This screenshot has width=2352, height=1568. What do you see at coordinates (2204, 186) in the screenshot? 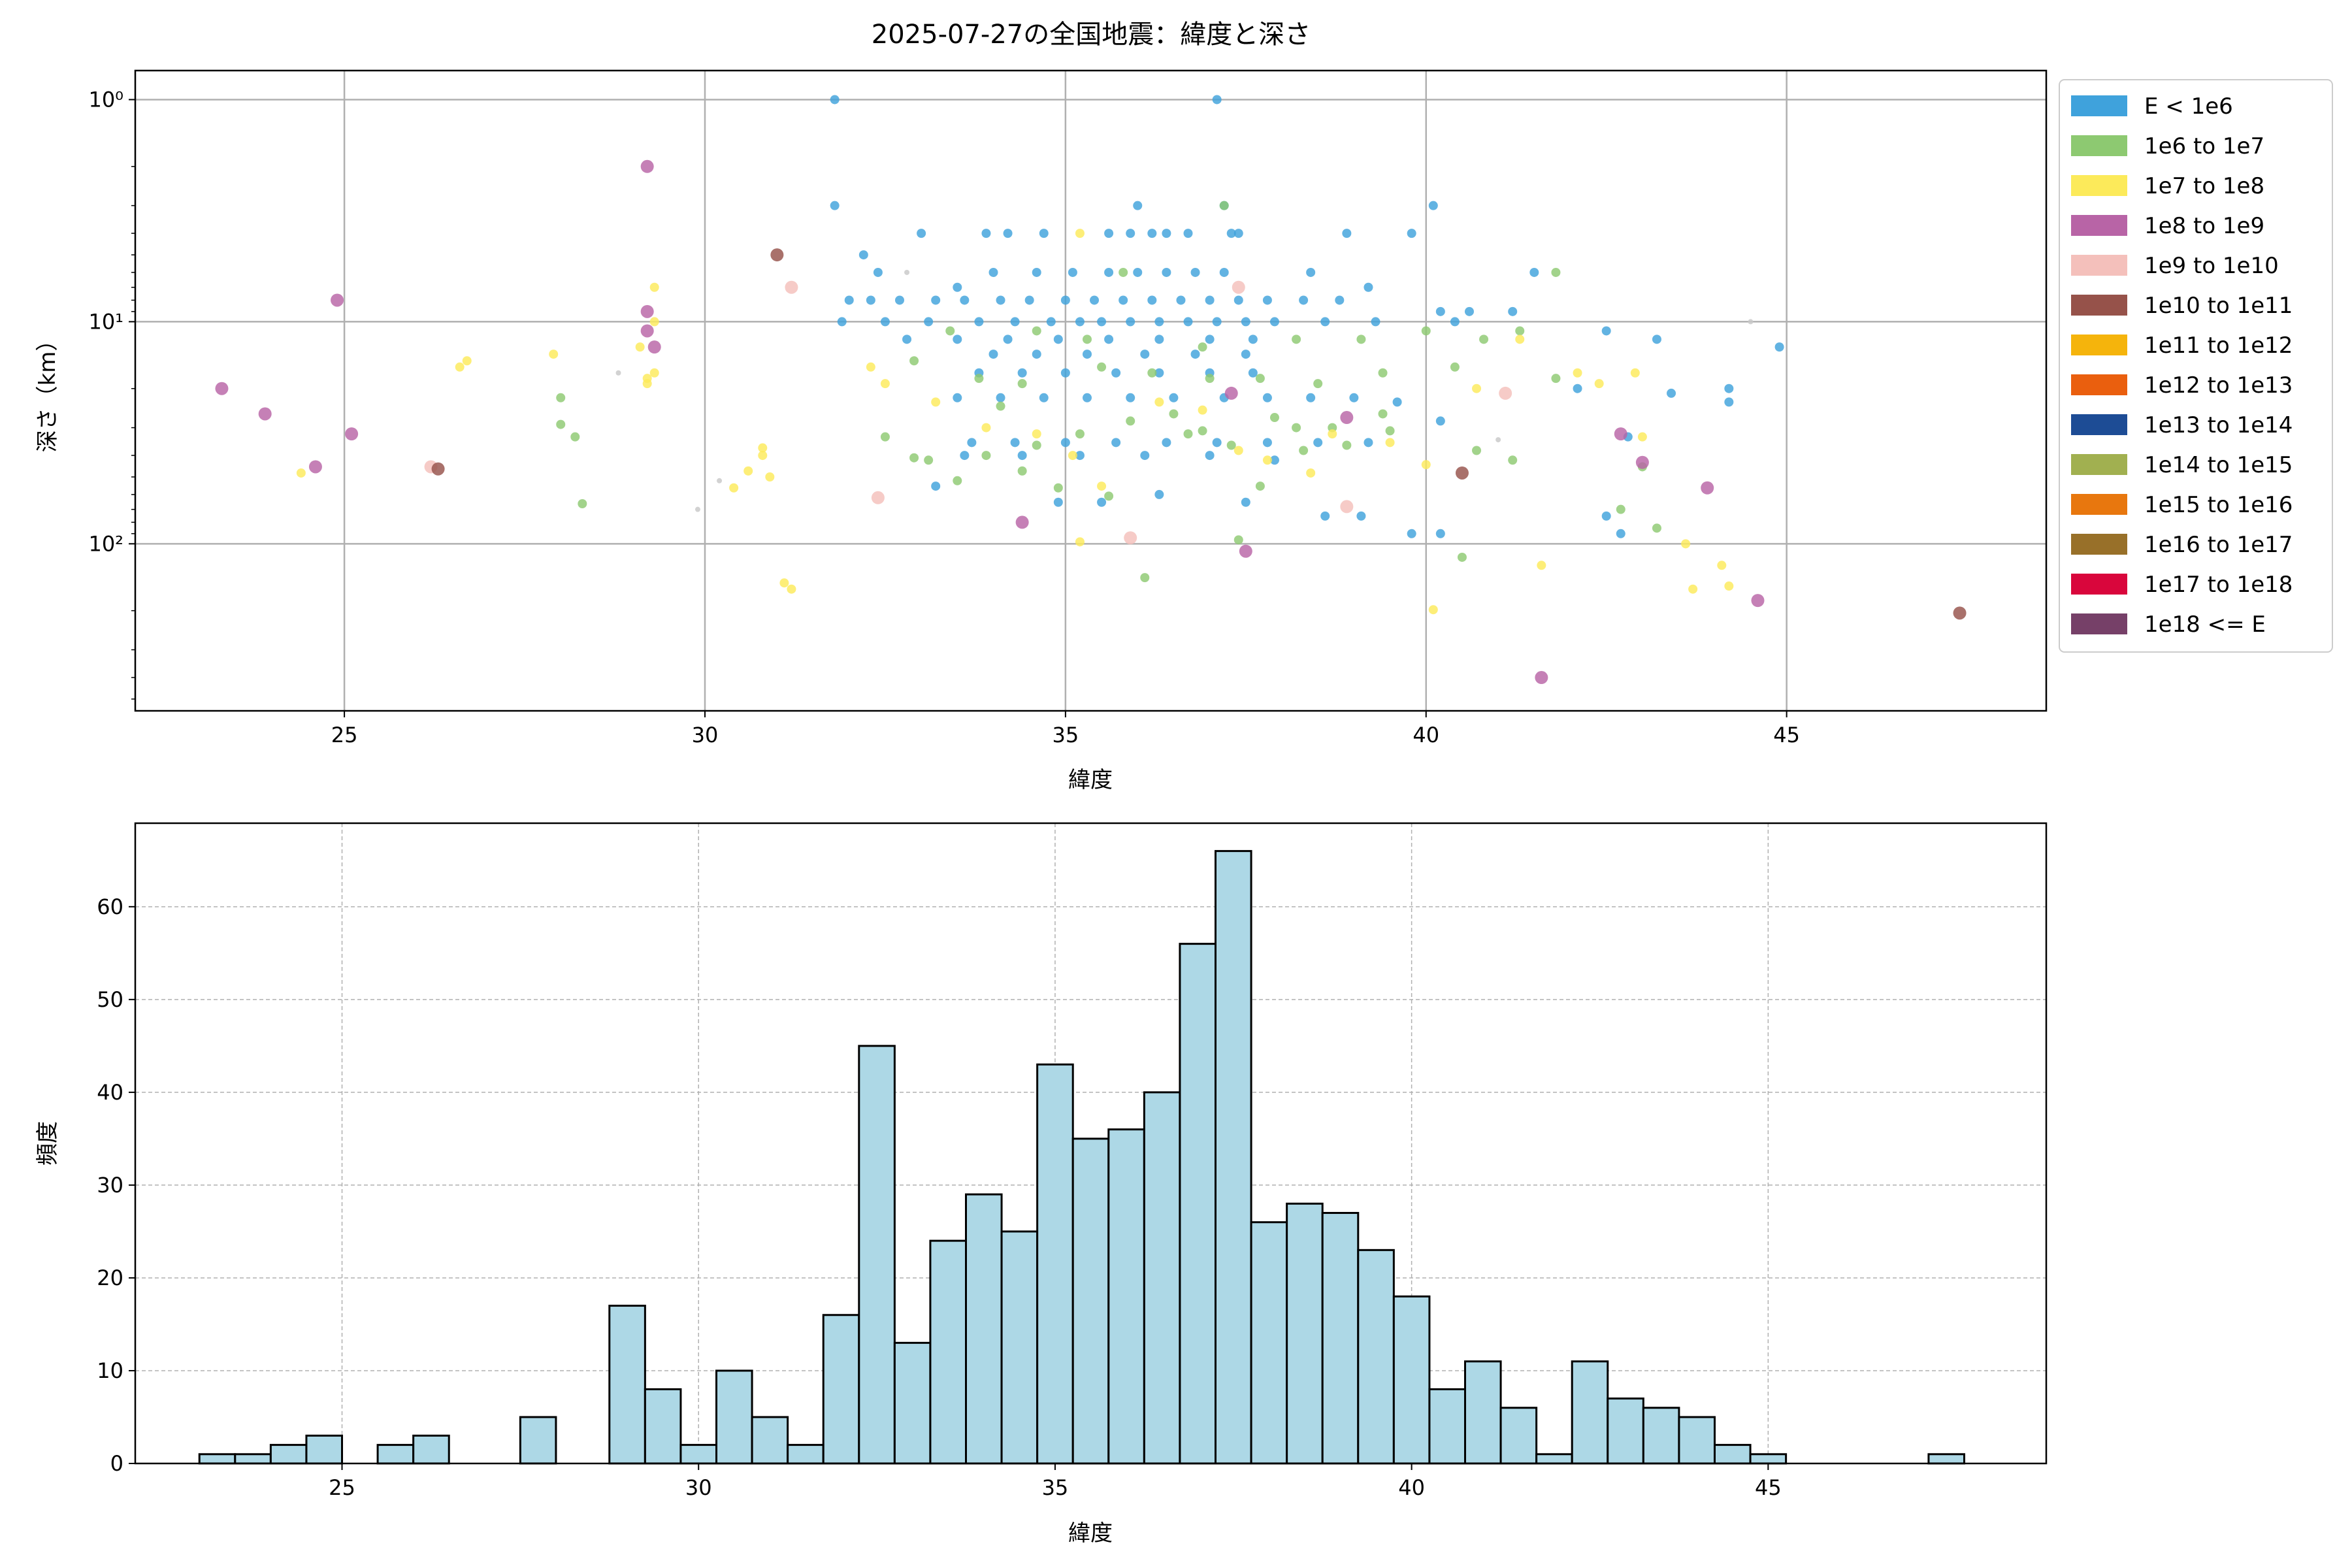
I see `legend-label: 1e7 to 1e8` at bounding box center [2204, 186].